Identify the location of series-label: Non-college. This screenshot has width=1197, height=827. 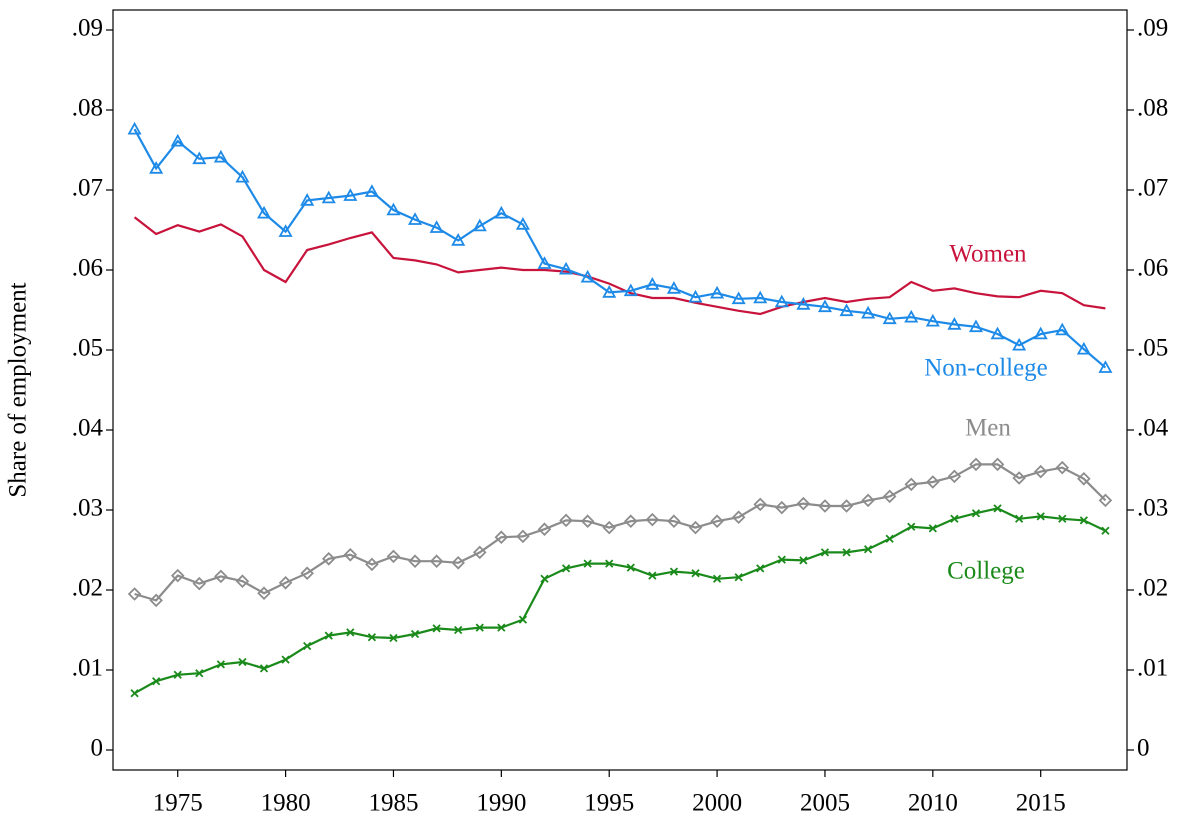
(986, 368).